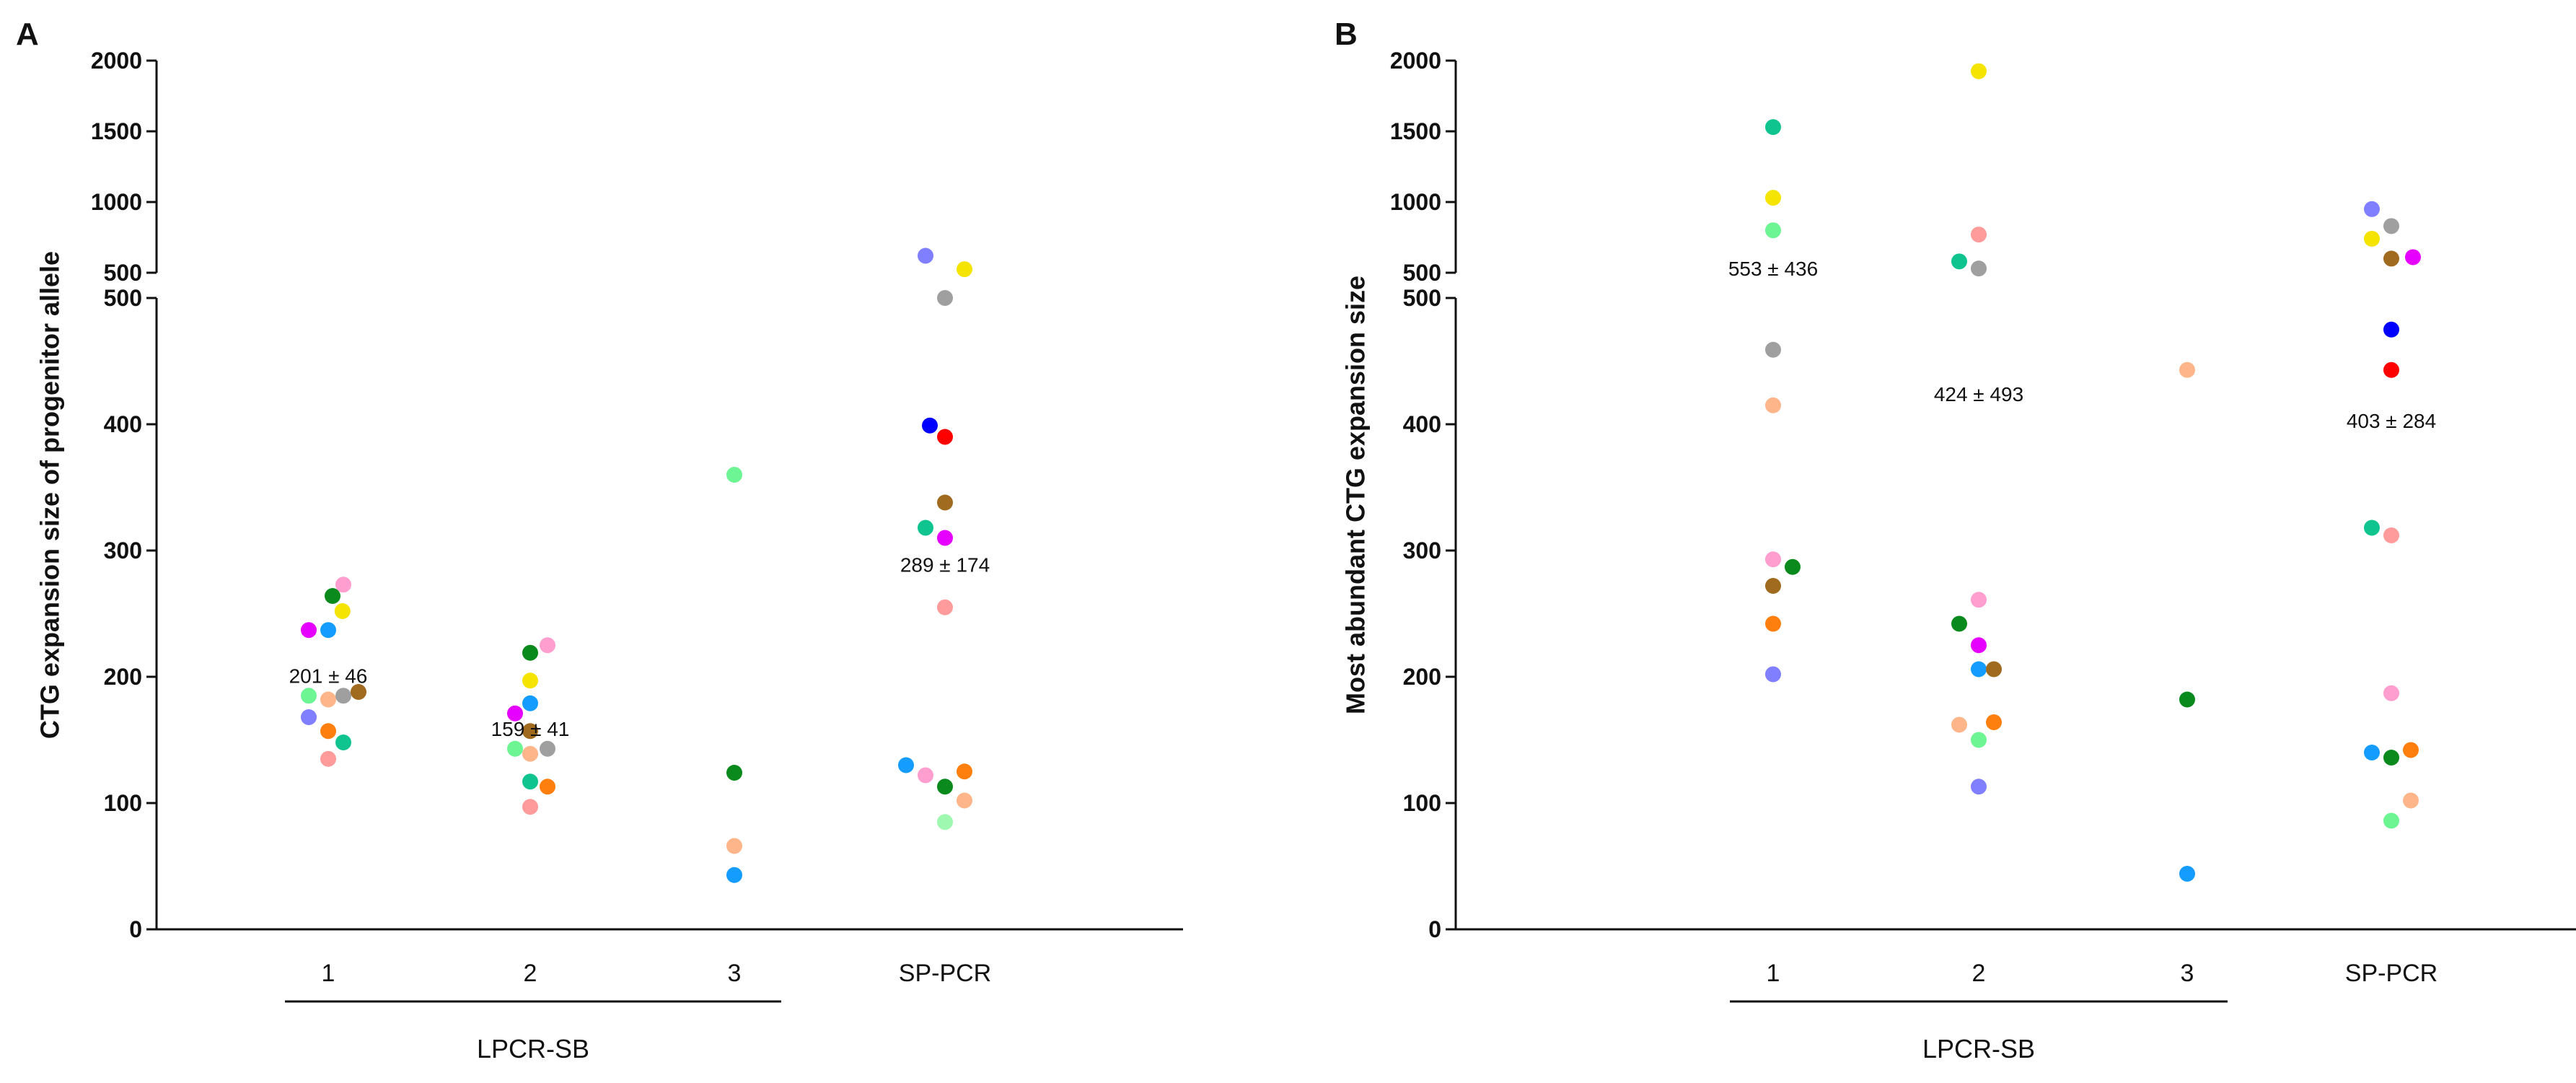 The width and height of the screenshot is (2576, 1083). What do you see at coordinates (328, 676) in the screenshot?
I see `mean-sd-annotation: 201 ± 46` at bounding box center [328, 676].